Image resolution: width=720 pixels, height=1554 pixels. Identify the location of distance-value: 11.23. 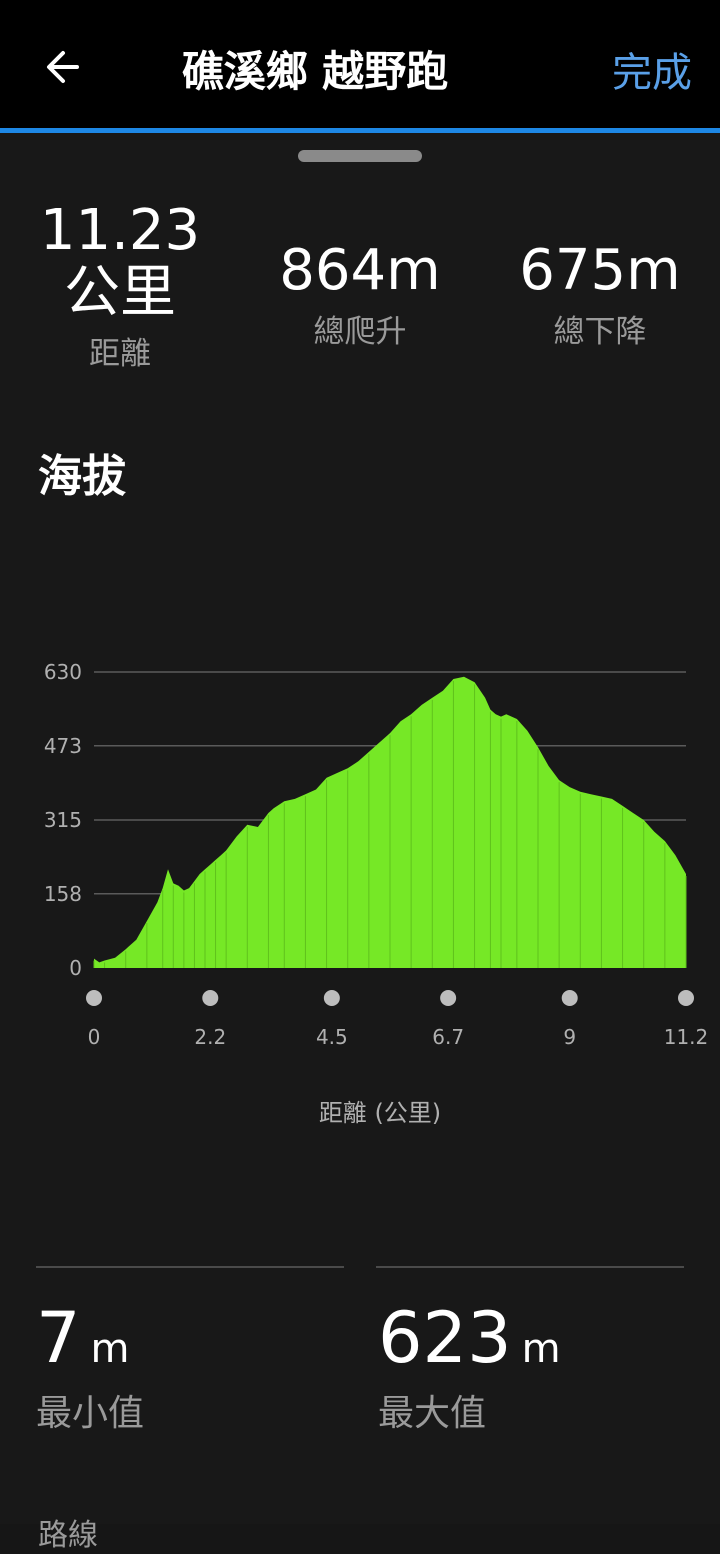
(120, 230).